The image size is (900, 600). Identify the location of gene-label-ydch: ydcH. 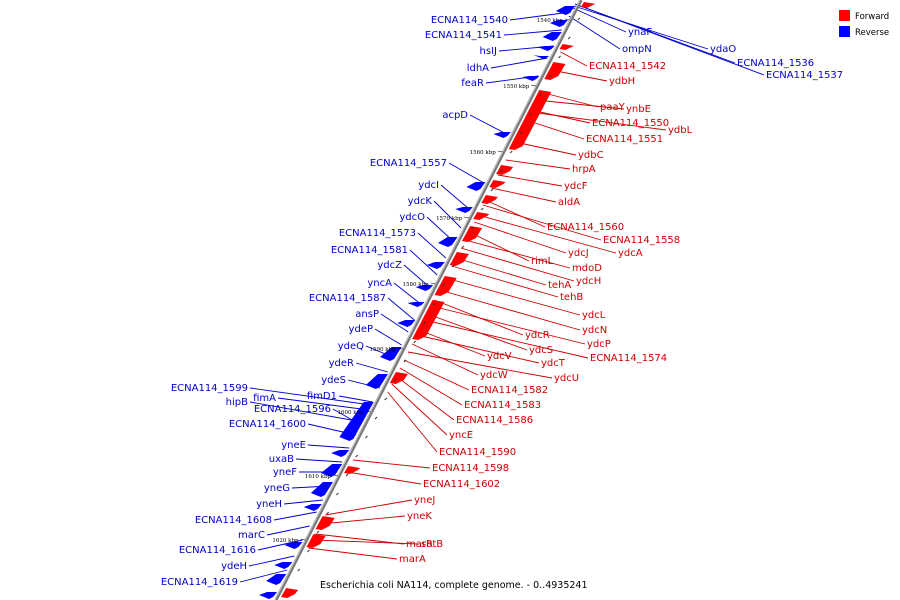
(588, 281).